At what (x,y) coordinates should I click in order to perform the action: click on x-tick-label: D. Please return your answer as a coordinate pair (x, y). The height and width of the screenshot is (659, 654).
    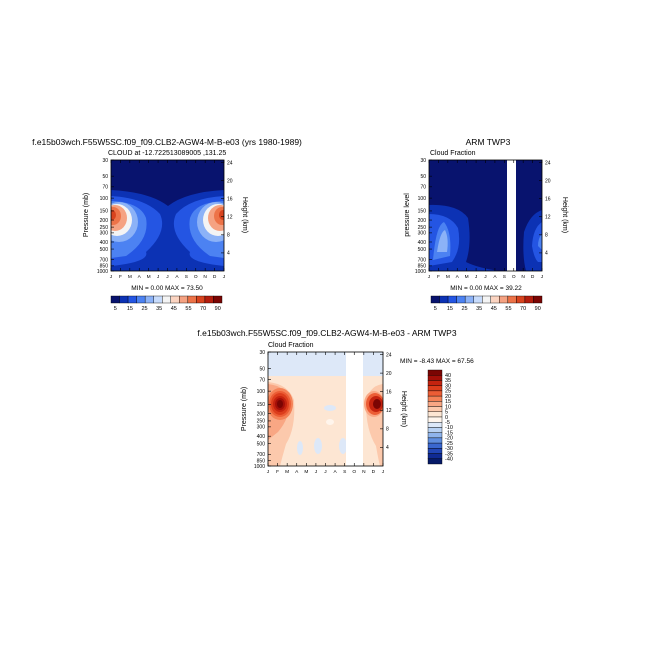
    Looking at the image, I should click on (215, 277).